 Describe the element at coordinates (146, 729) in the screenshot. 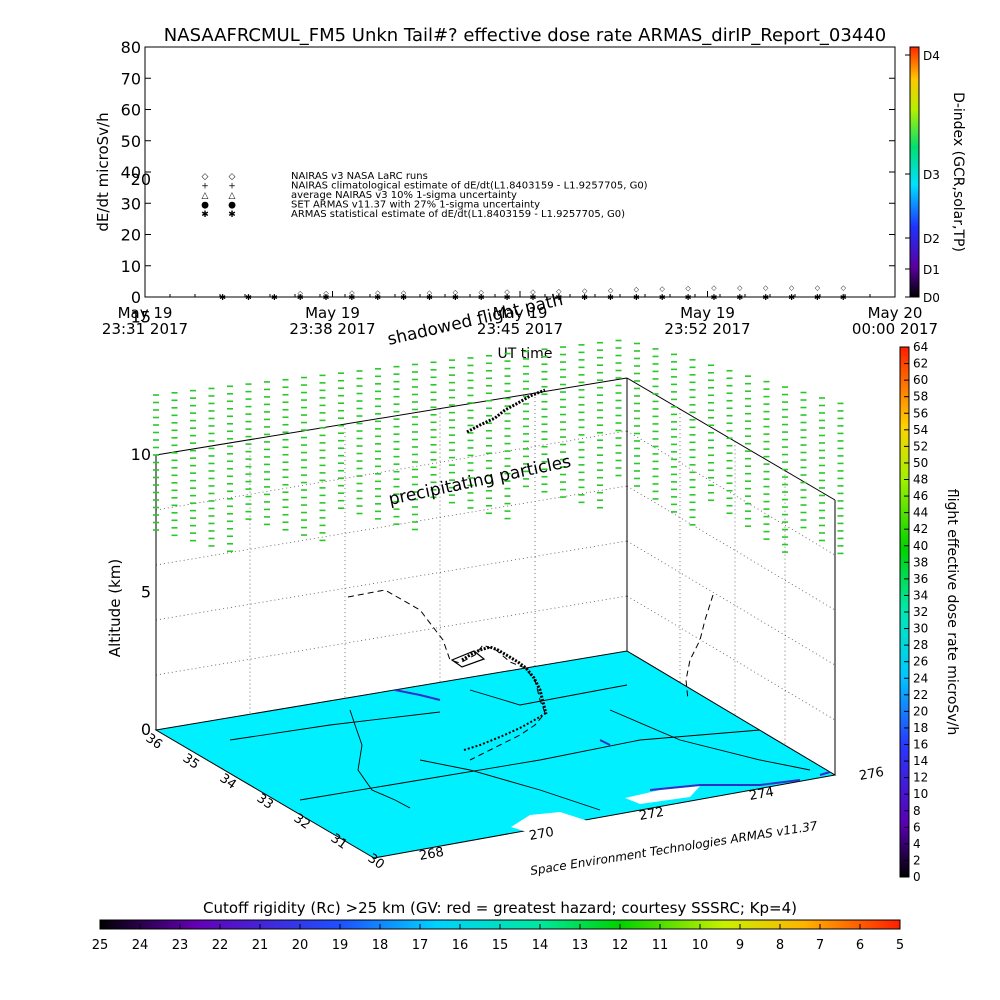

I see `altitude-tick-label: 0` at that location.